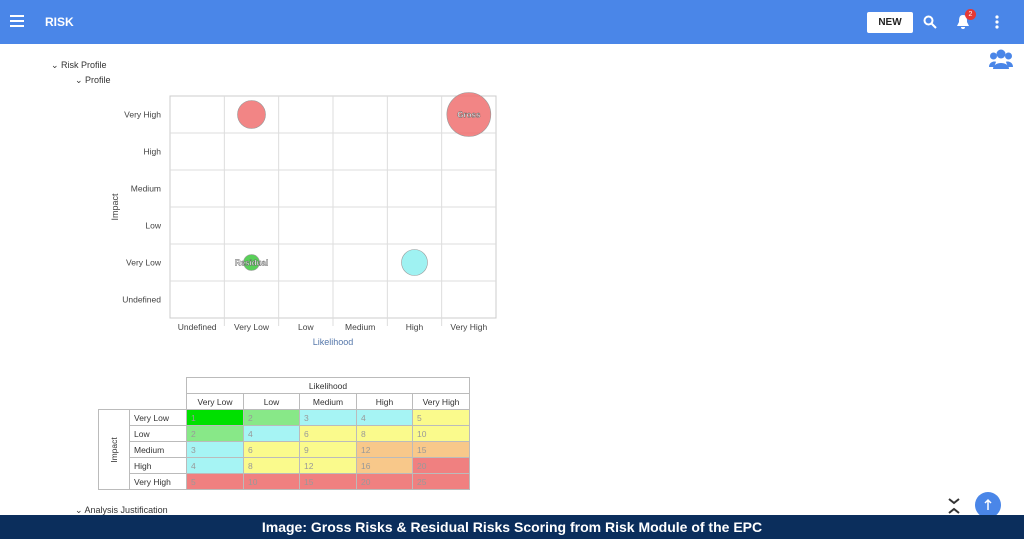 This screenshot has height=539, width=1024. What do you see at coordinates (146, 189) in the screenshot?
I see `y-tick-label: Medium` at bounding box center [146, 189].